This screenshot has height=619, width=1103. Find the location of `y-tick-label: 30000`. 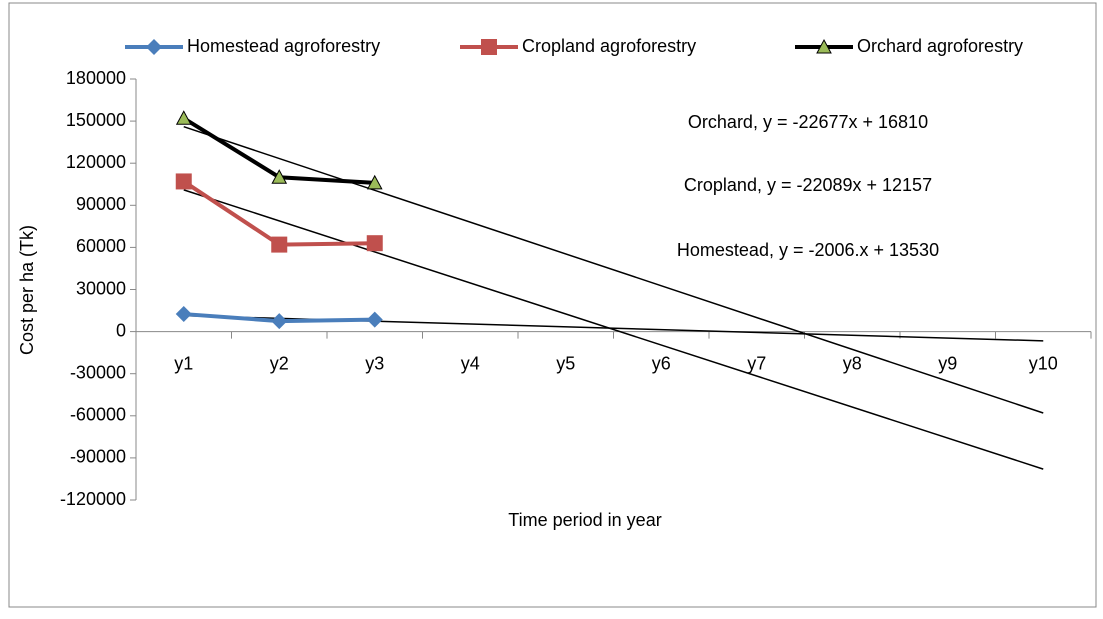

y-tick-label: 30000 is located at coordinates (101, 288).